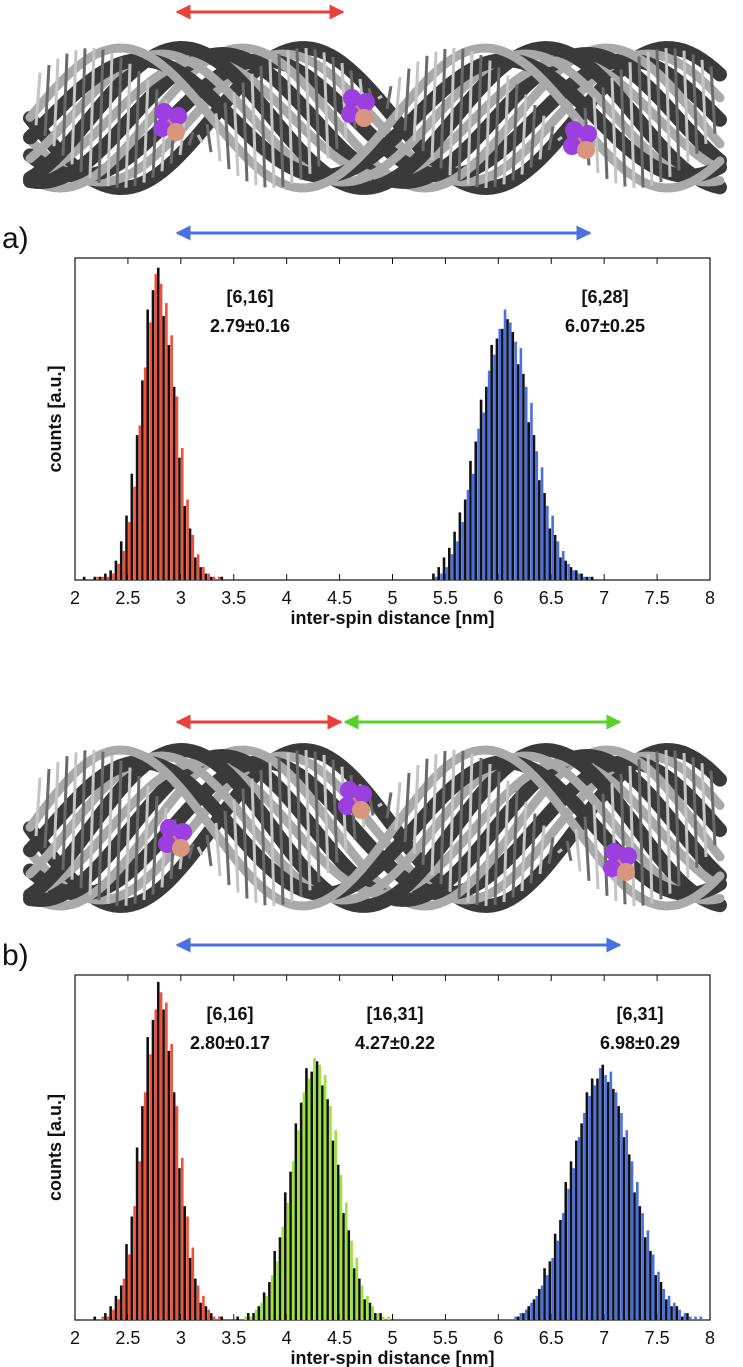 The image size is (743, 1367). Describe the element at coordinates (395, 1043) in the screenshot. I see `annotation: 4.27±0.22` at that location.